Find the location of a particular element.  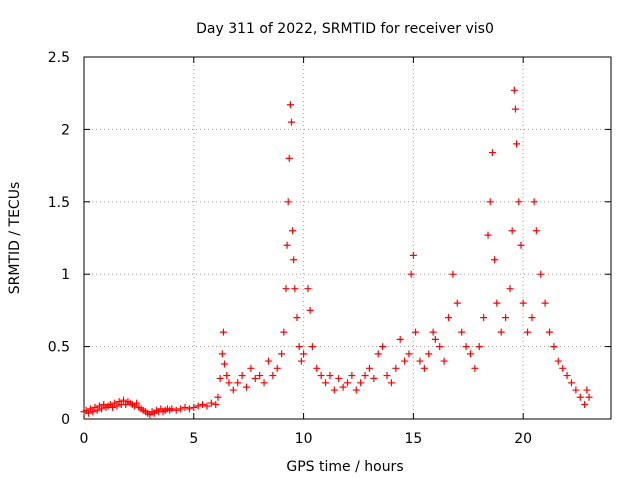

y-tick-label: 2 is located at coordinates (65, 130).